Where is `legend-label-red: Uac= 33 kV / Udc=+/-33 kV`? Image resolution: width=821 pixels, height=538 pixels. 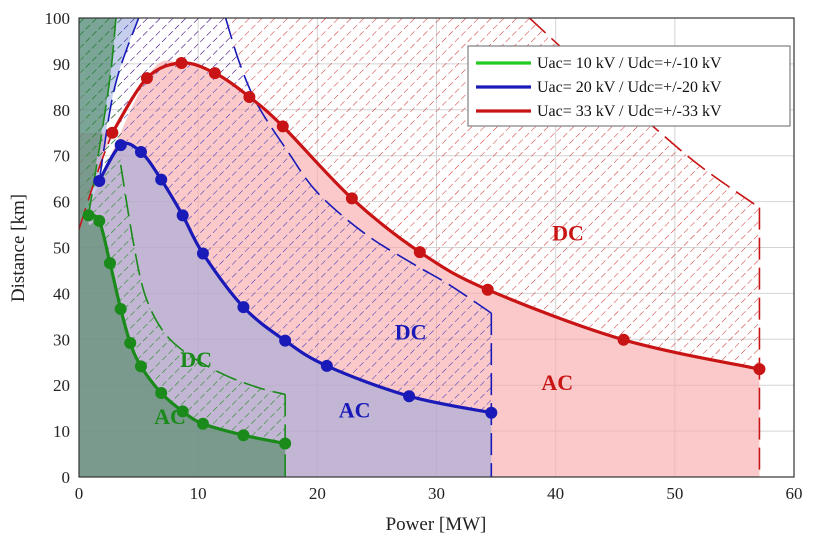
legend-label-red: Uac= 33 kV / Udc=+/-33 kV is located at coordinates (629, 111).